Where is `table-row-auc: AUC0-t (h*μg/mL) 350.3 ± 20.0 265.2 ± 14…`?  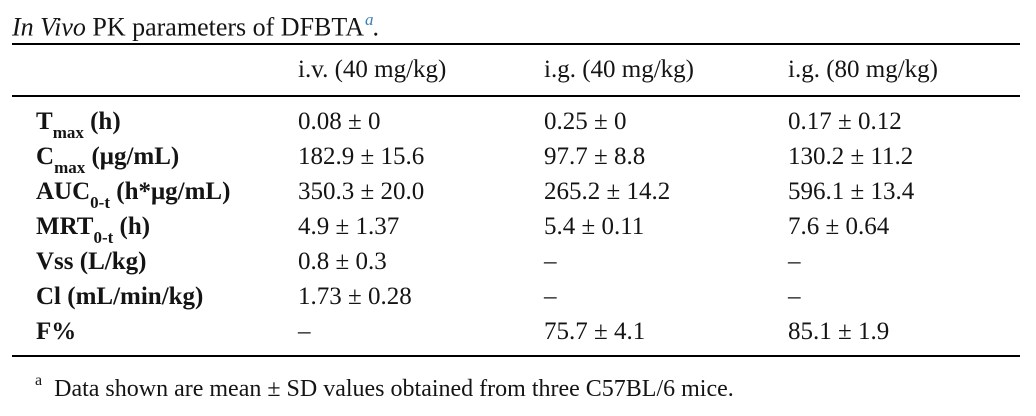
table-row-auc: AUC0-t (h*μg/mL) 350.3 ± 20.0 265.2 ± 14… is located at coordinates (516, 193).